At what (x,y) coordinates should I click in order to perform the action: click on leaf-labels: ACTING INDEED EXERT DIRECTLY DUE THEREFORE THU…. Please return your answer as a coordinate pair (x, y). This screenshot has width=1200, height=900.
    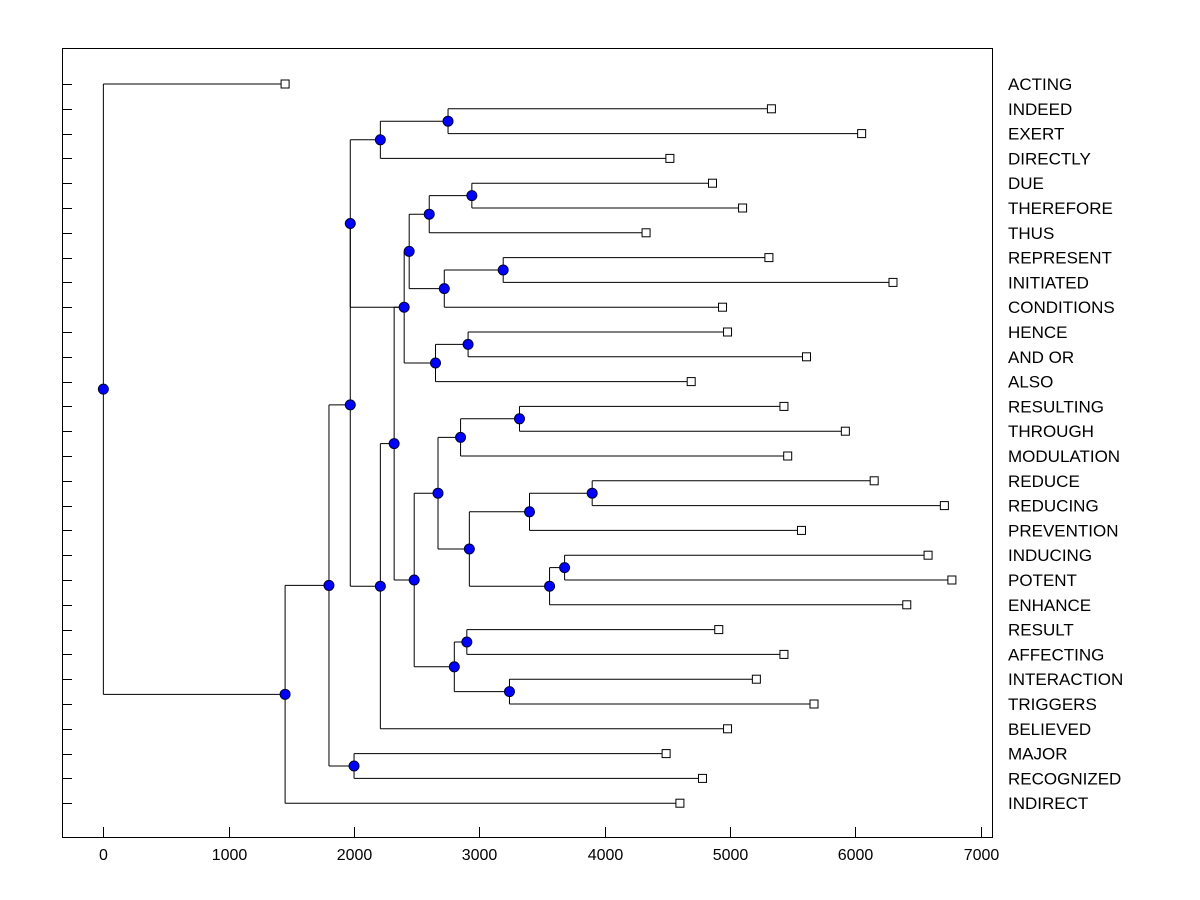
    Looking at the image, I should click on (1065, 444).